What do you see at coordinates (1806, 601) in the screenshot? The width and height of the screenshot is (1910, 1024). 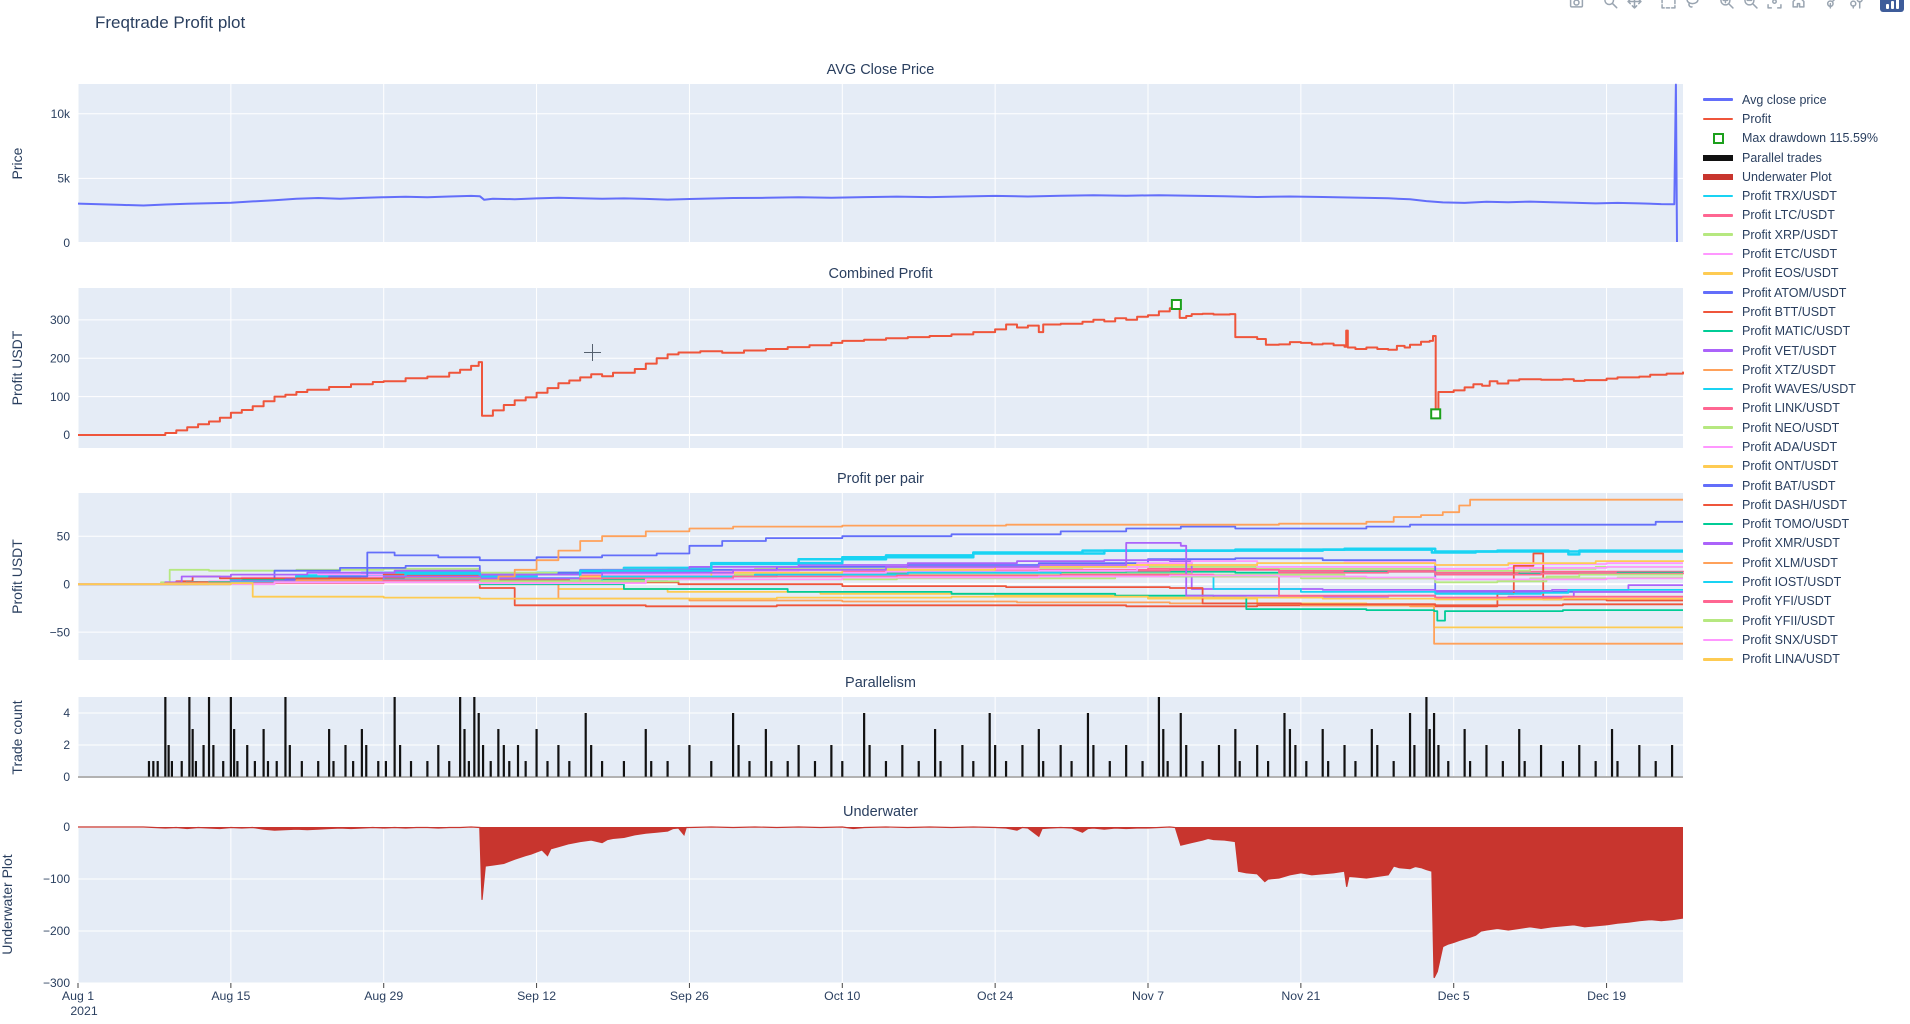 I see `legend-item: Profit YFI/USDT` at bounding box center [1806, 601].